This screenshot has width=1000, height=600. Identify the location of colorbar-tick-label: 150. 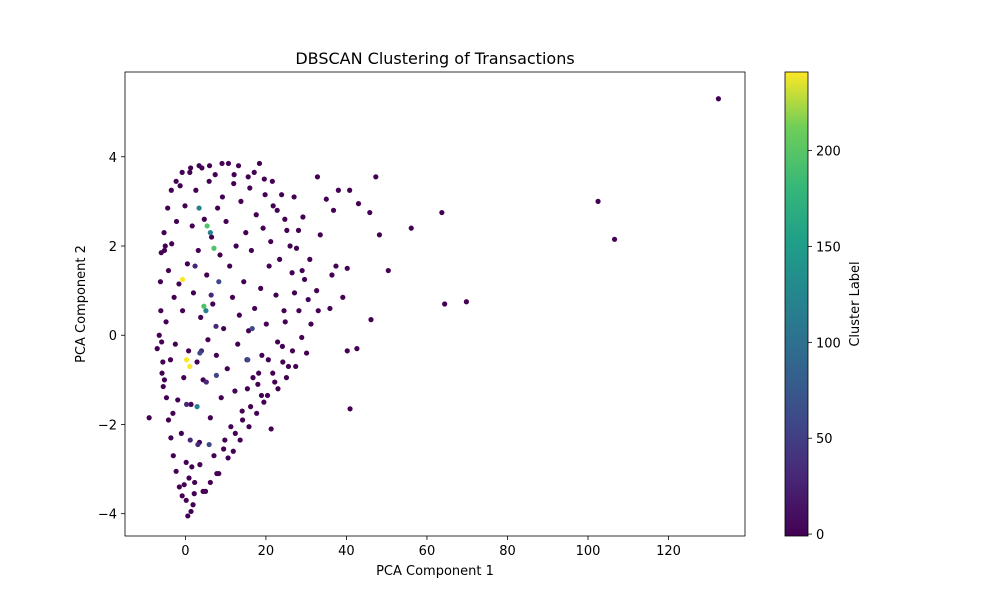
(828, 247).